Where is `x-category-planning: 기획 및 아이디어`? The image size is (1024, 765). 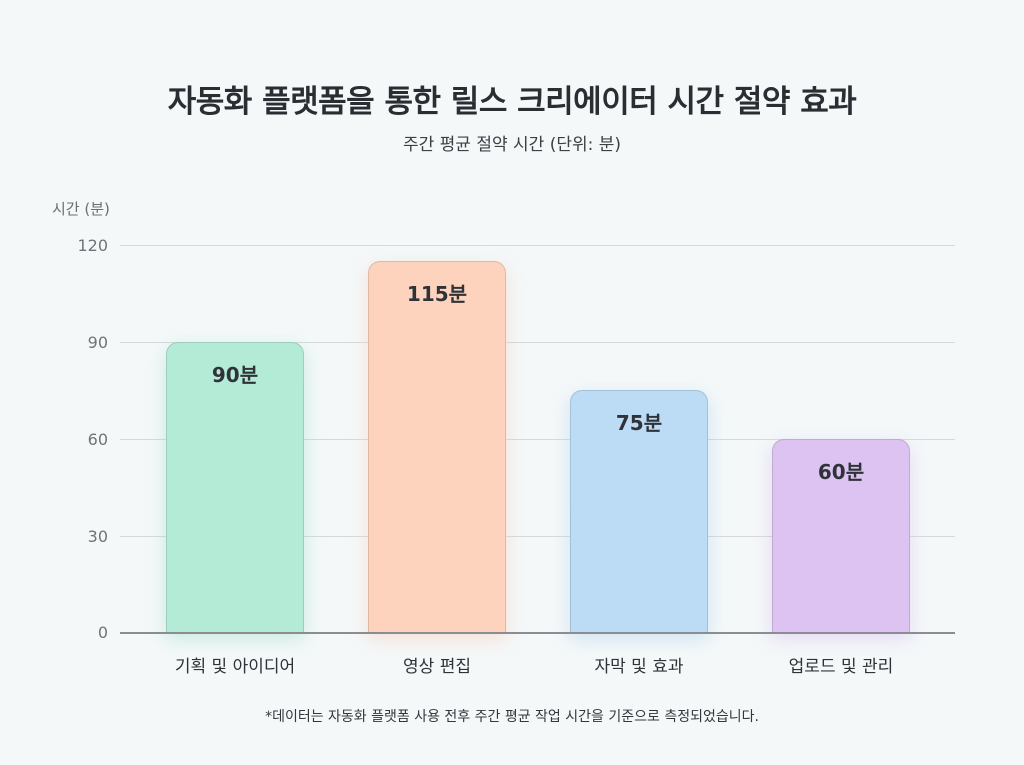 x-category-planning: 기획 및 아이디어 is located at coordinates (235, 667).